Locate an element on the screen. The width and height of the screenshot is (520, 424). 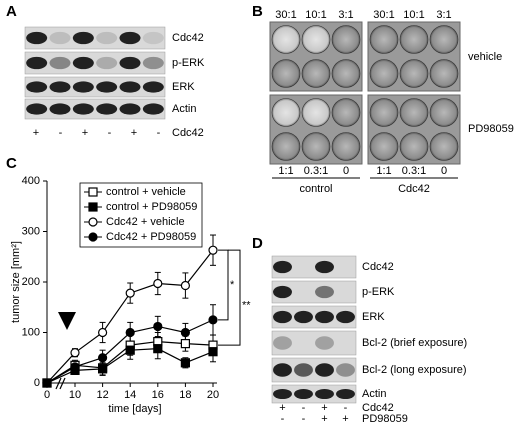
legend-box is located at coordinates (141, 215).